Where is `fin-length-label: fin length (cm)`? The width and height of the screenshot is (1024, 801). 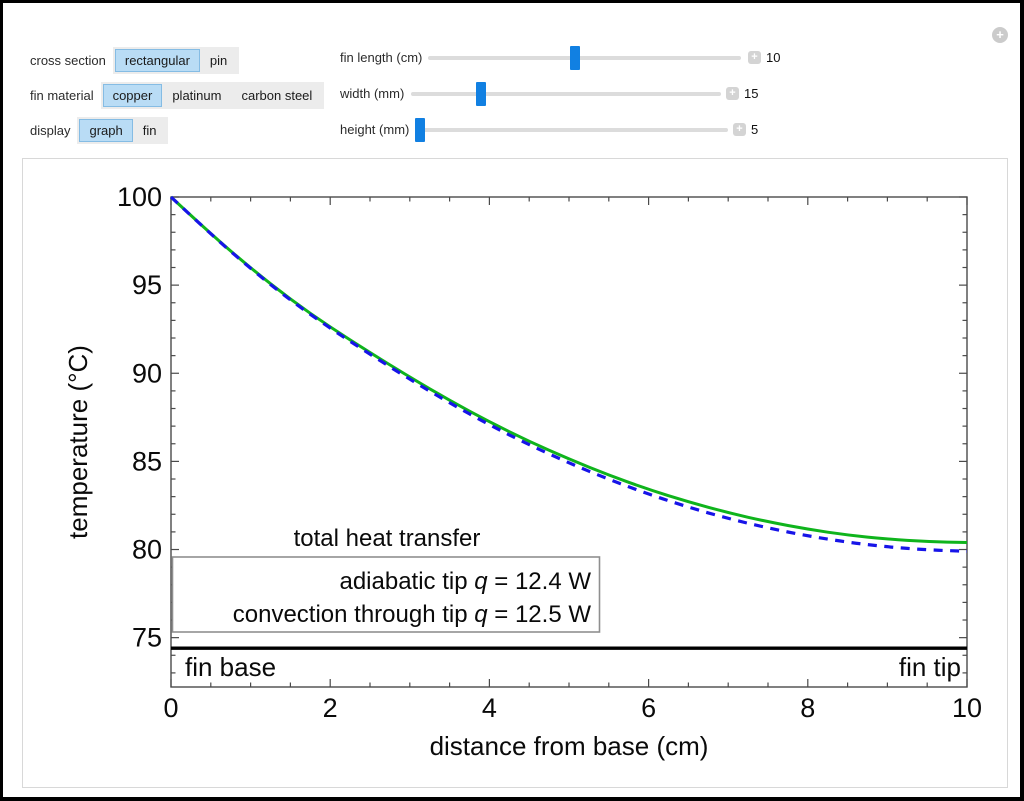 fin-length-label: fin length (cm) is located at coordinates (381, 57).